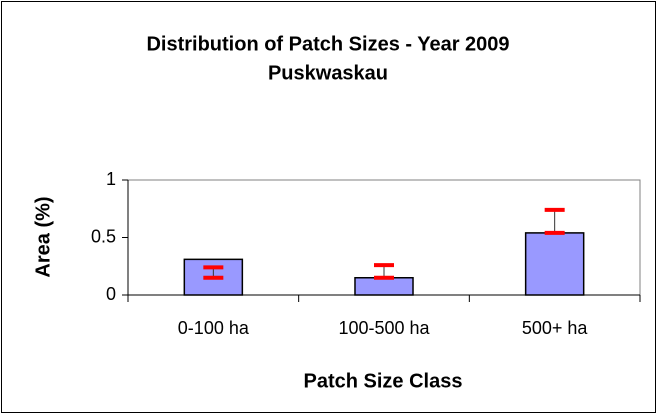 This screenshot has width=657, height=414. What do you see at coordinates (214, 328) in the screenshot?
I see `x-tick-label: 0-100 ha` at bounding box center [214, 328].